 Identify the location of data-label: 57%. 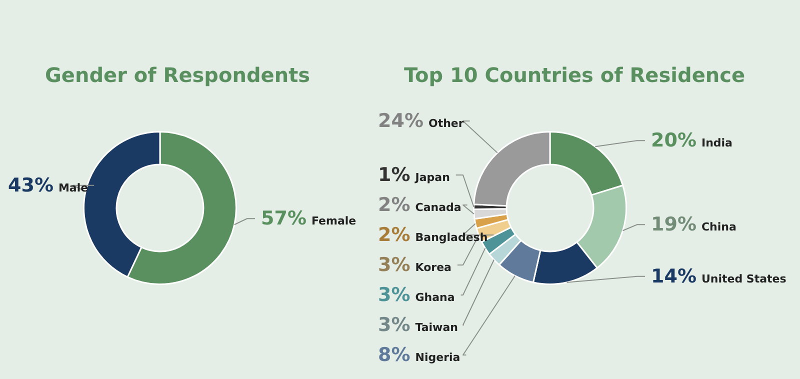
(283, 219).